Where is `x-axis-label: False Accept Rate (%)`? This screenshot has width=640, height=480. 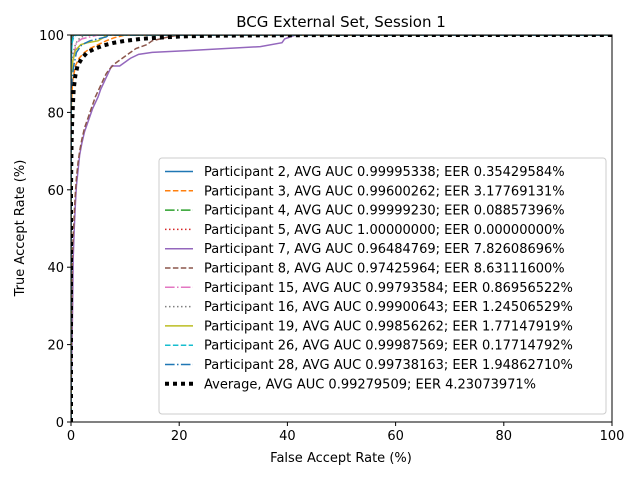
x-axis-label: False Accept Rate (%) is located at coordinates (341, 458).